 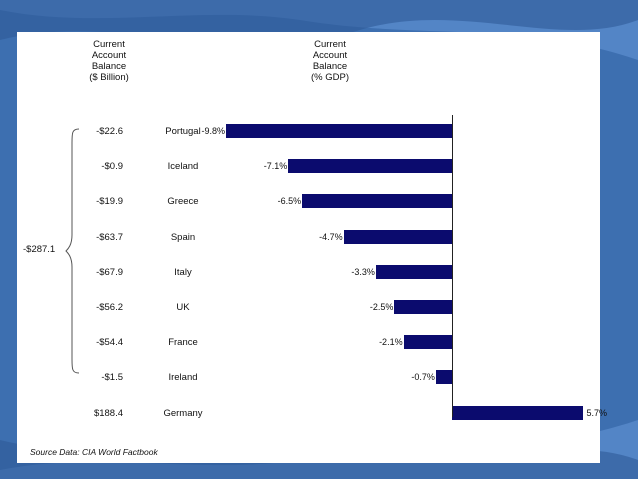 I want to click on balance-value: -$1.5, so click(x=112, y=378).